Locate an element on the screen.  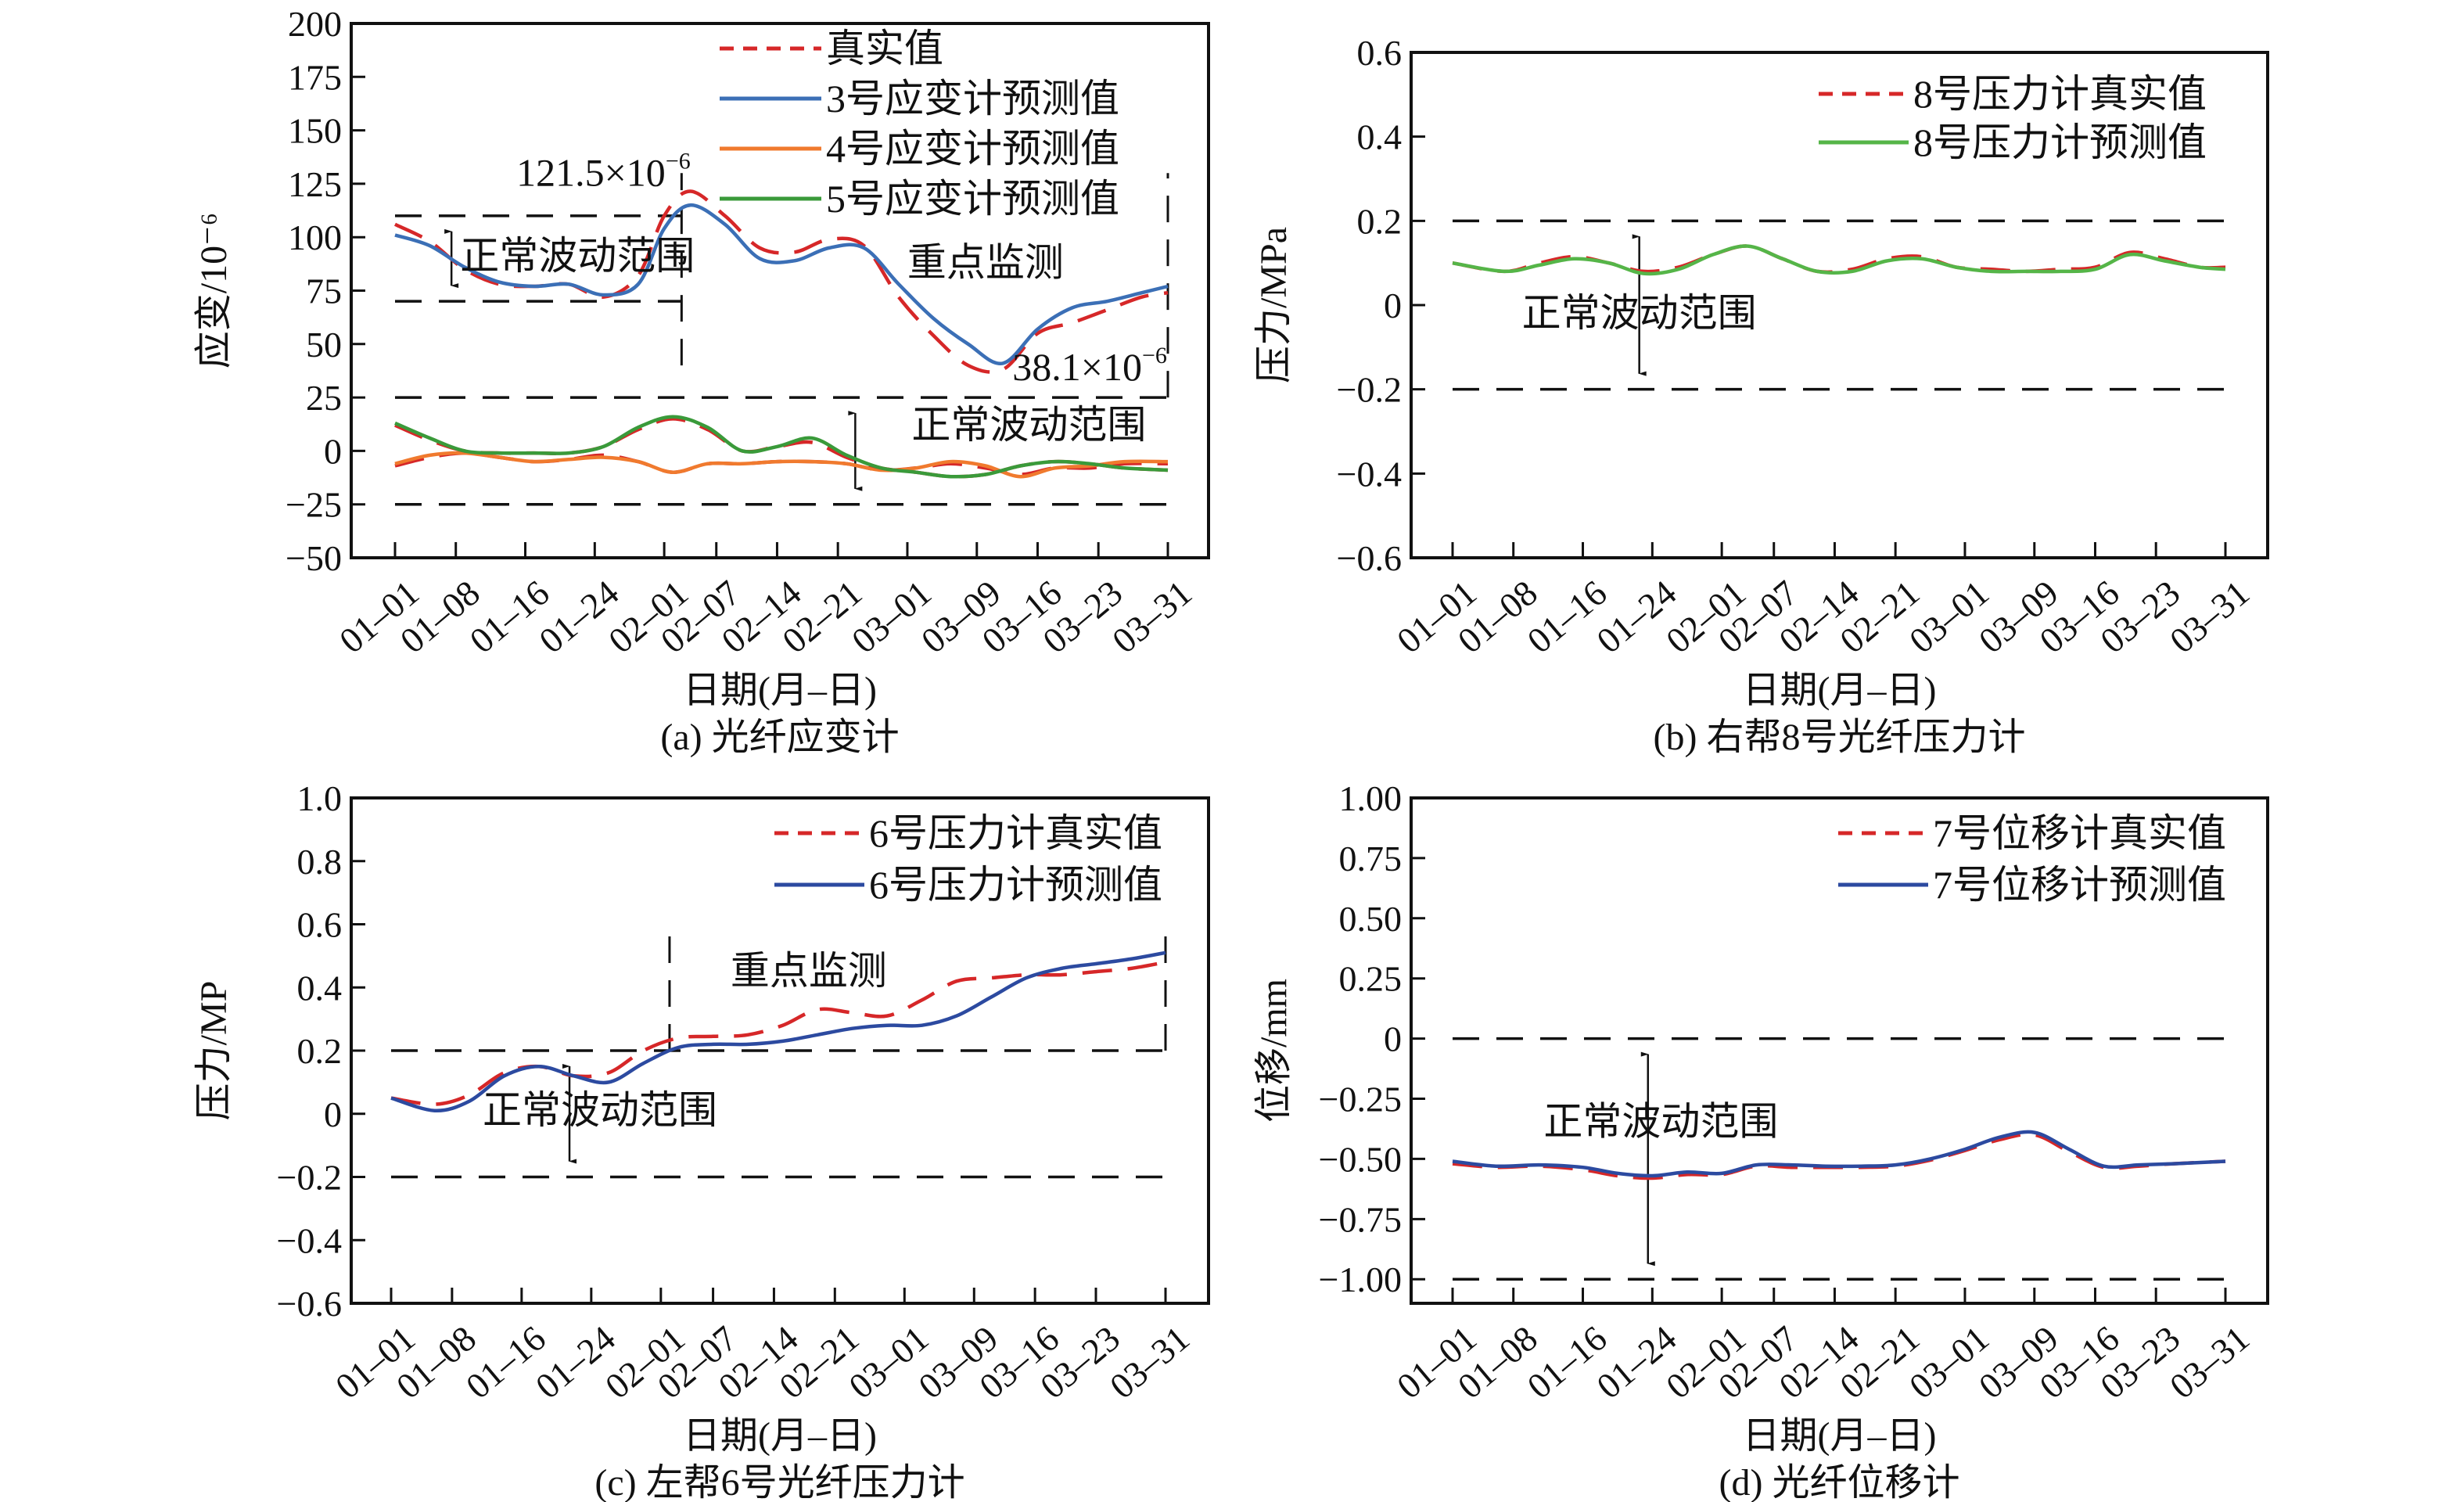
y-tick-label: 0.6 is located at coordinates (1380, 53).